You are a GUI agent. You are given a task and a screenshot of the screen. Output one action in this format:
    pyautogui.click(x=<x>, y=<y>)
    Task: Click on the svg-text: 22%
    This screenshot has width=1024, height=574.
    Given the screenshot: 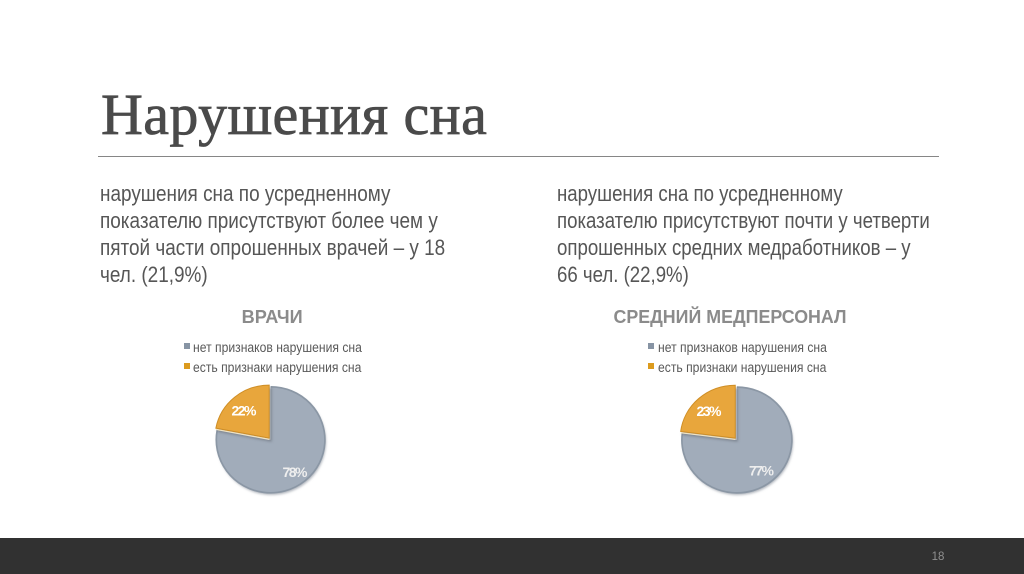 What is the action you would take?
    pyautogui.click(x=245, y=411)
    